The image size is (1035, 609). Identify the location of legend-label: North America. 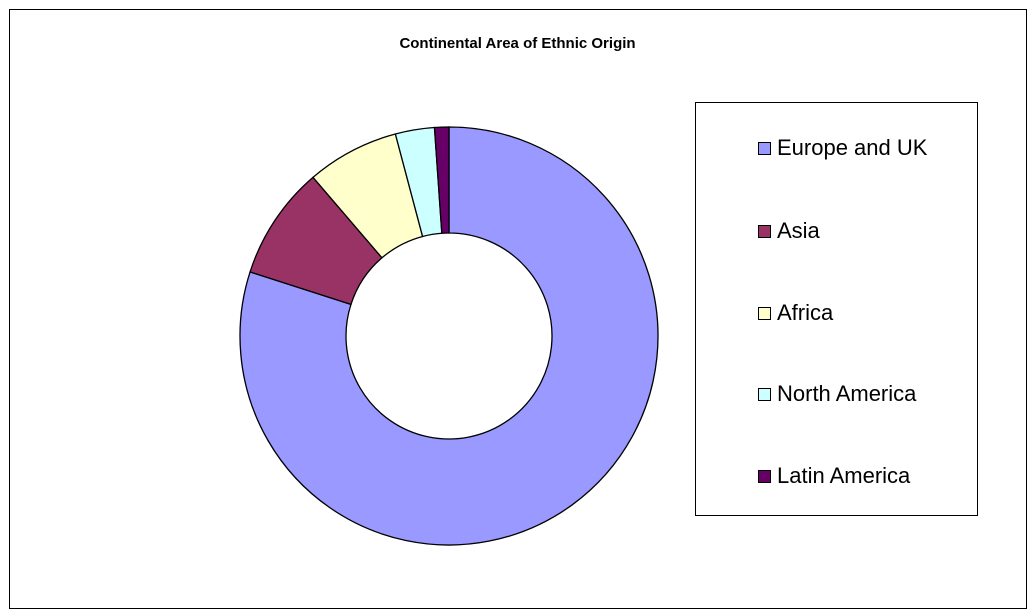
(847, 393).